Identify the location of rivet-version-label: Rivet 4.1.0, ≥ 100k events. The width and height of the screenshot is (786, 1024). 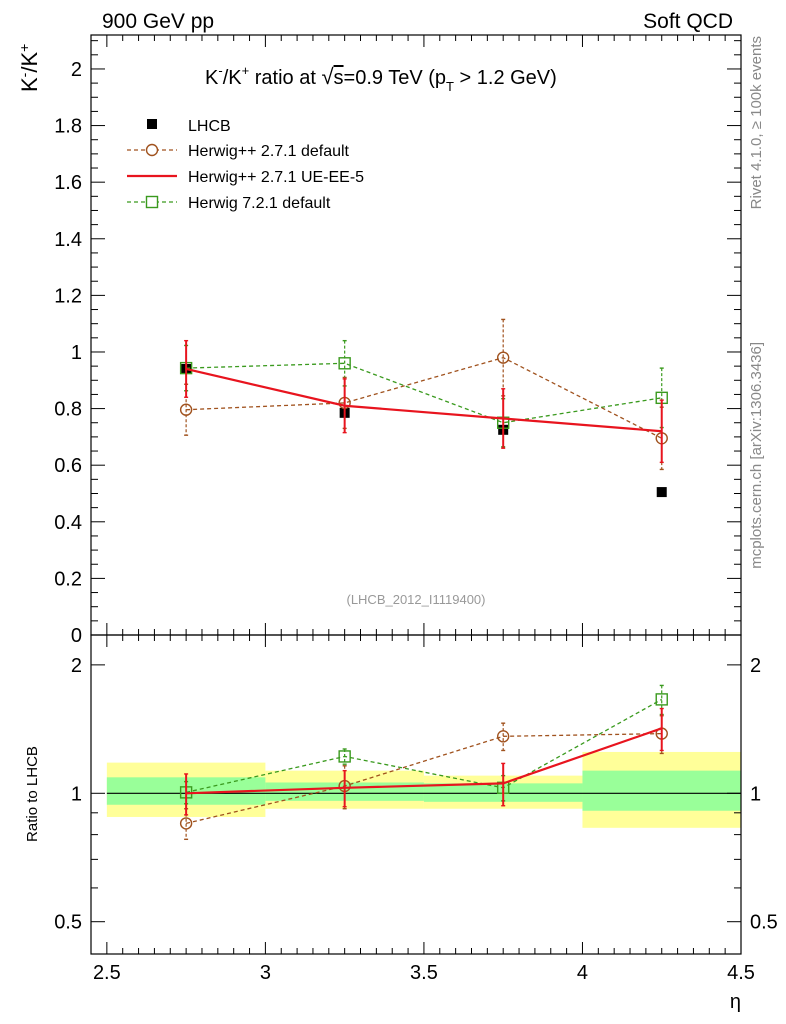
(756, 122).